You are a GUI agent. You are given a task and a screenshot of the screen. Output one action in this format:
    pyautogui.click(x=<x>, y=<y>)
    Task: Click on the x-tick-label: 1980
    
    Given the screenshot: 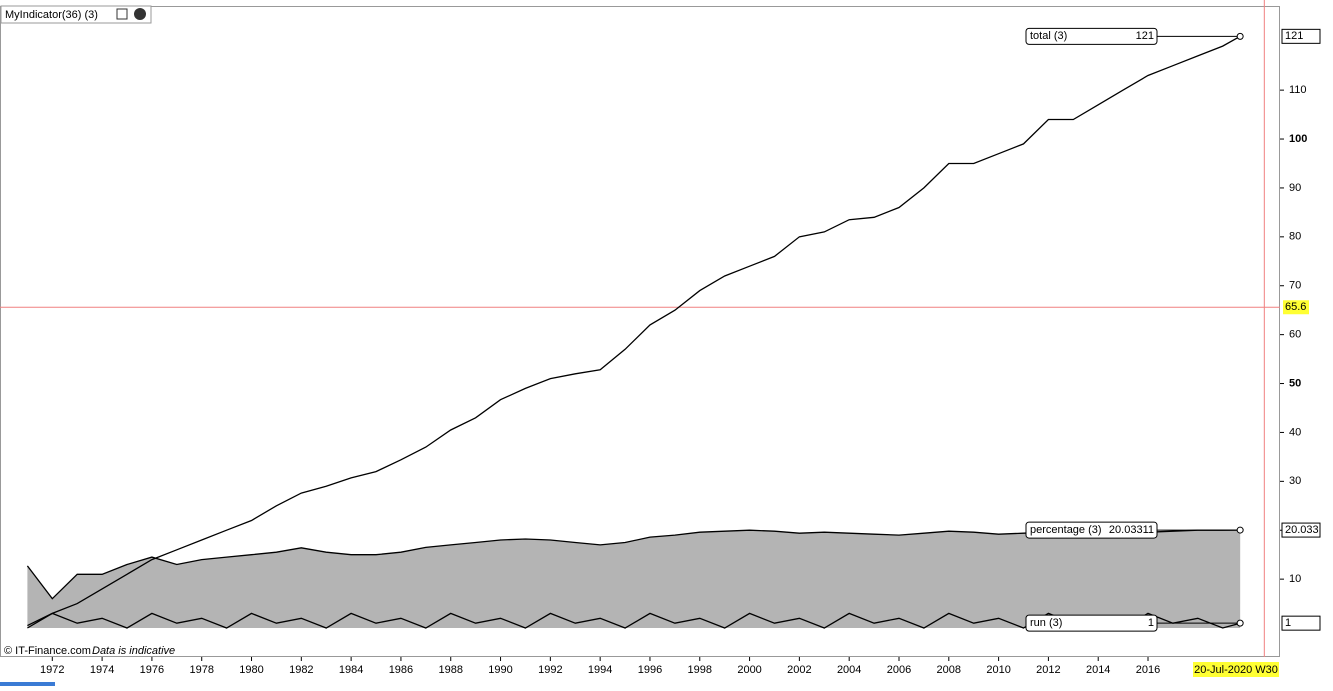 What is the action you would take?
    pyautogui.click(x=251, y=670)
    